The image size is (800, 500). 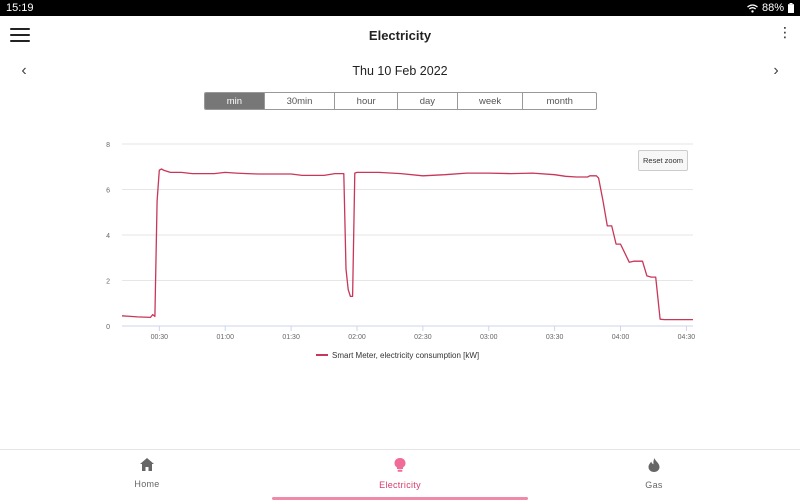 What do you see at coordinates (108, 282) in the screenshot?
I see `y-tick-label: 2` at bounding box center [108, 282].